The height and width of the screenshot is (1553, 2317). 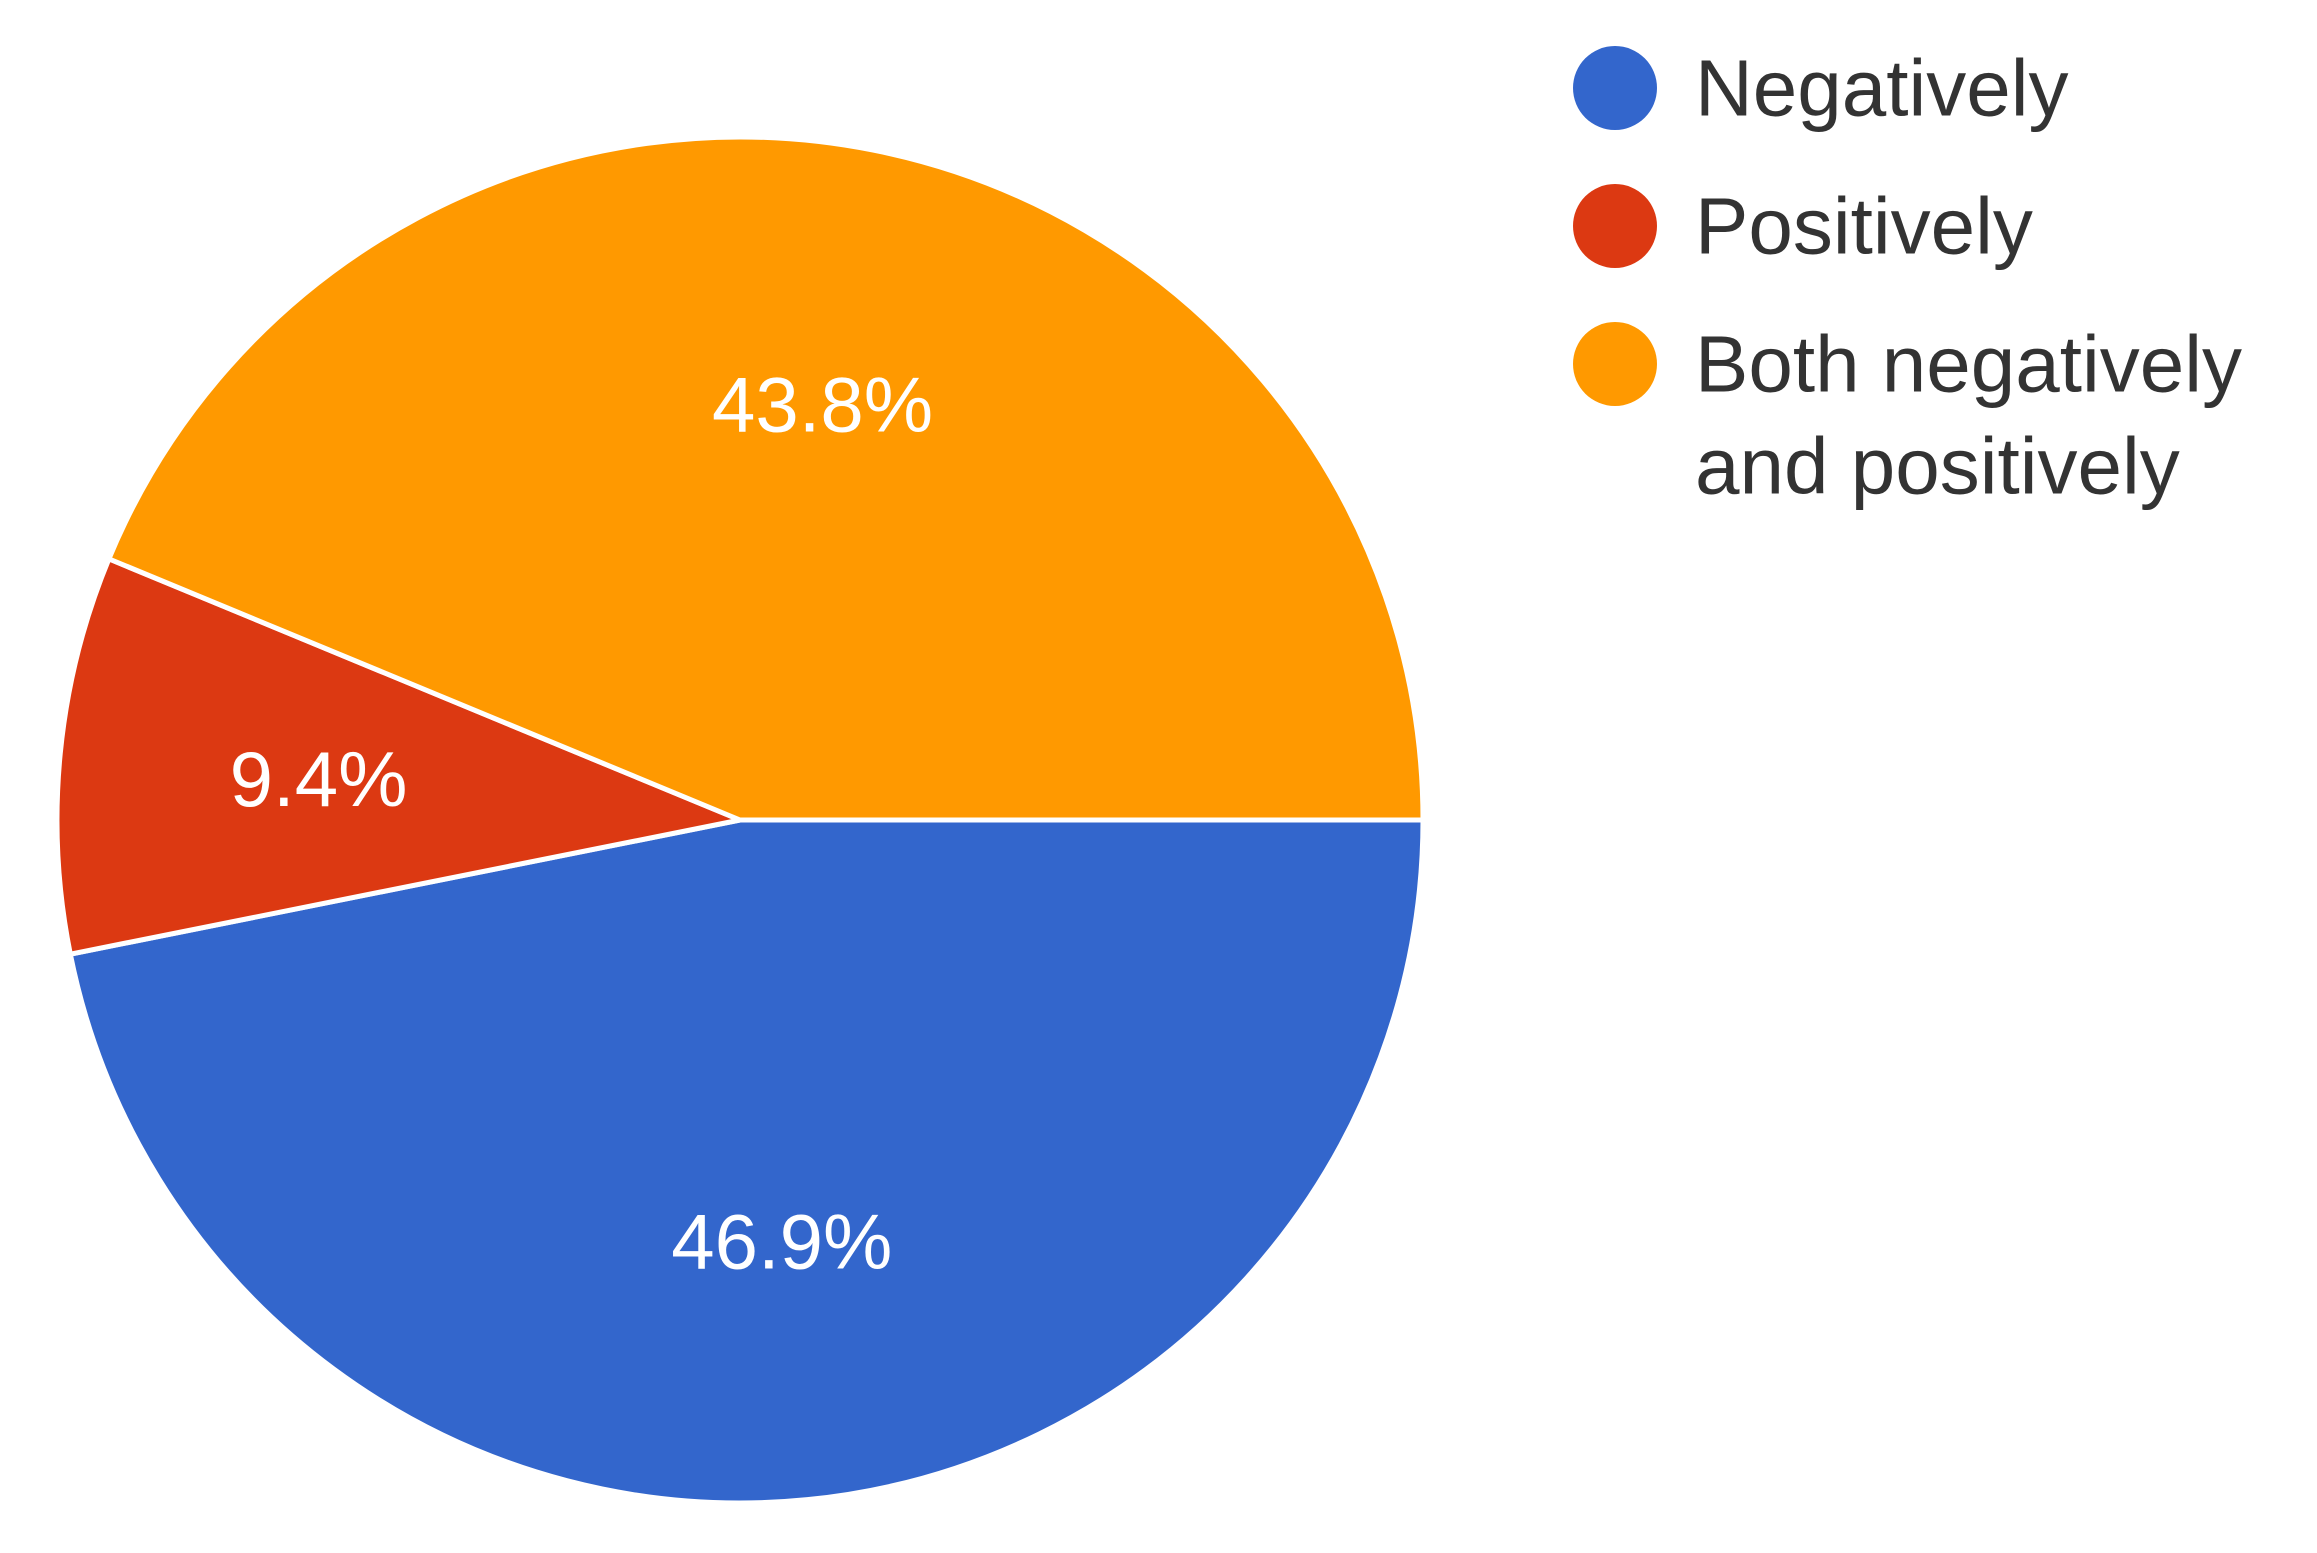 What do you see at coordinates (822, 405) in the screenshot?
I see `slice-value-label: 43.8%` at bounding box center [822, 405].